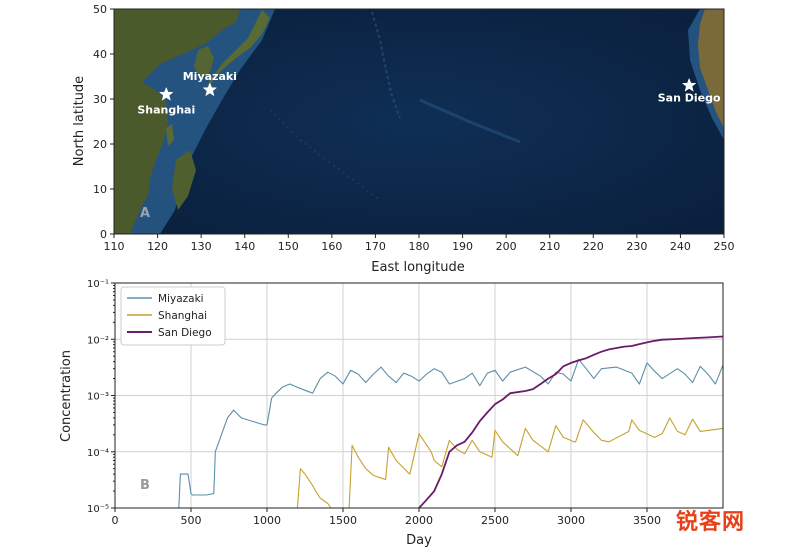 The height and width of the screenshot is (554, 800). Describe the element at coordinates (191, 520) in the screenshot. I see `xtick-label: 500` at that location.